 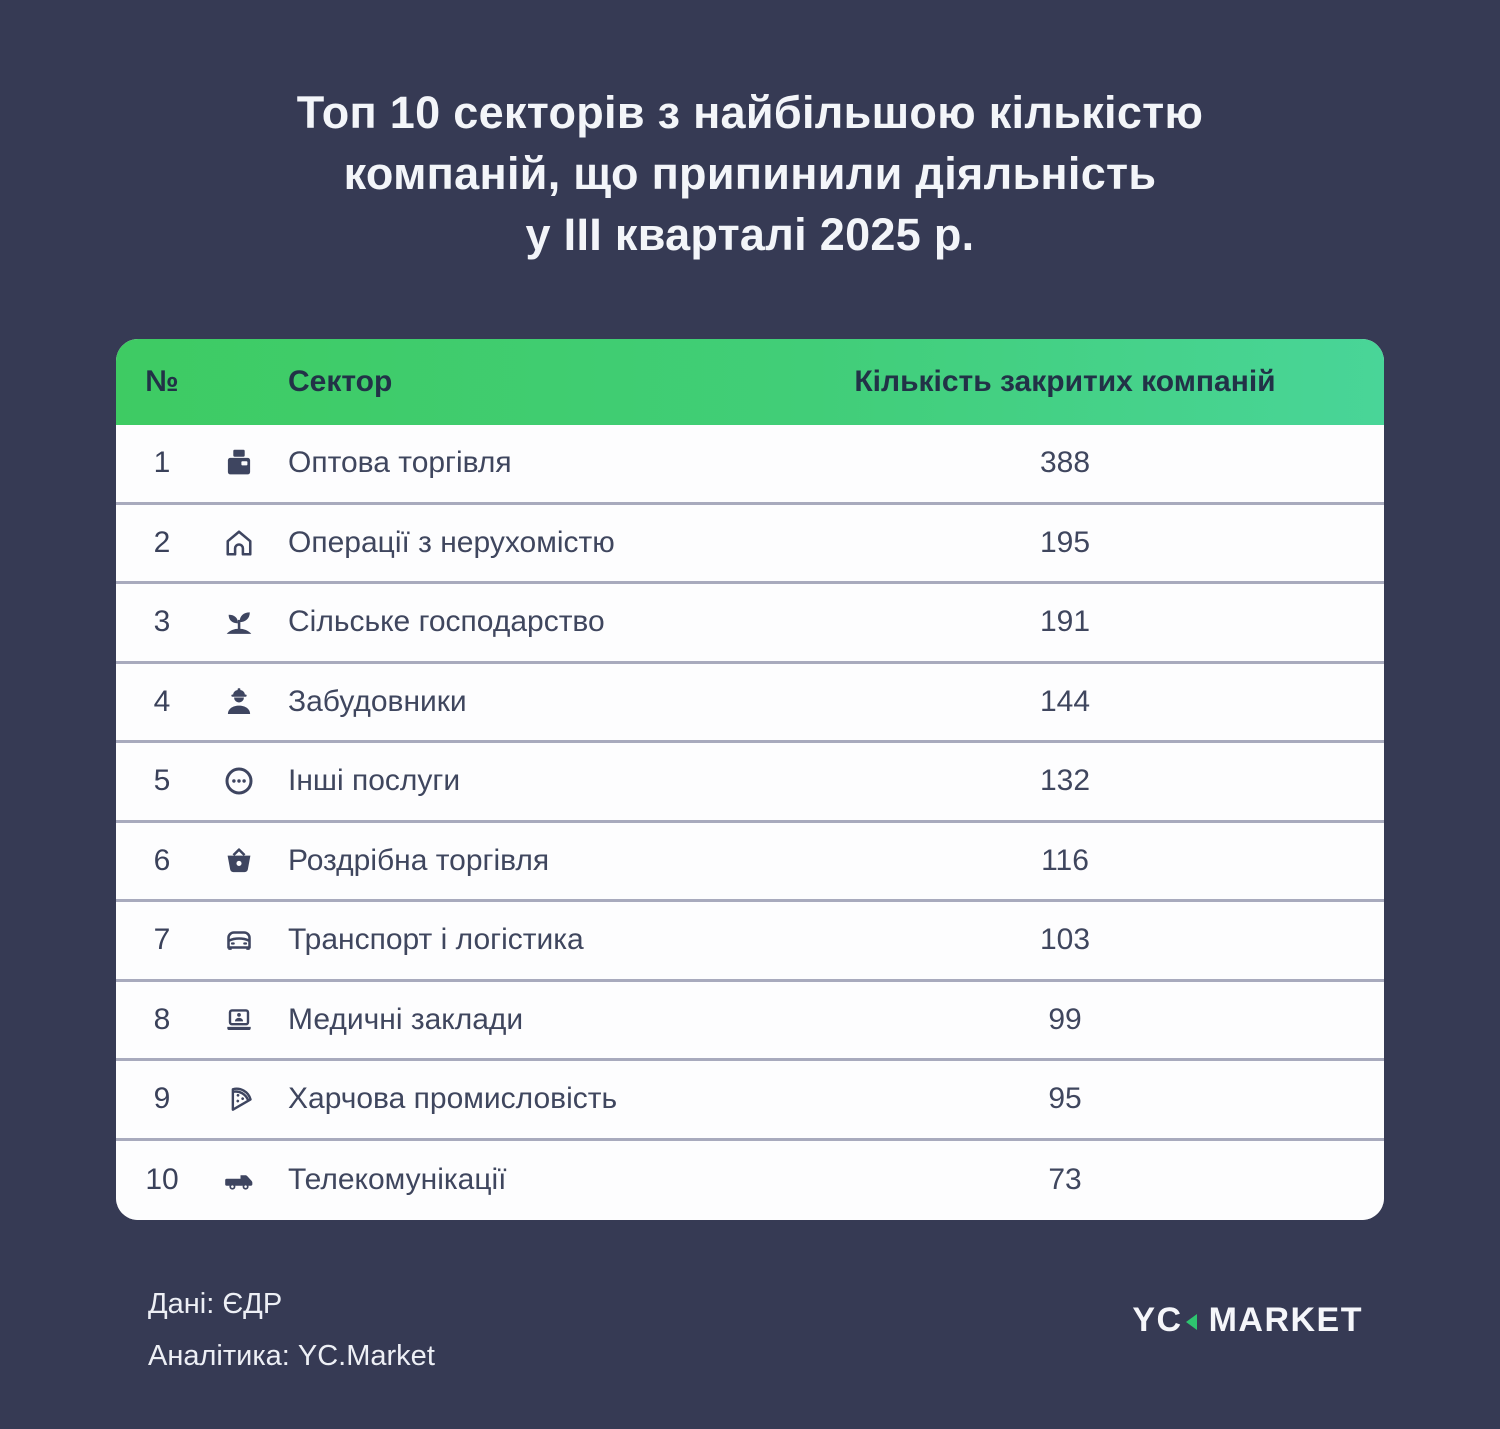 What do you see at coordinates (162, 1099) in the screenshot?
I see `row-rank: 9` at bounding box center [162, 1099].